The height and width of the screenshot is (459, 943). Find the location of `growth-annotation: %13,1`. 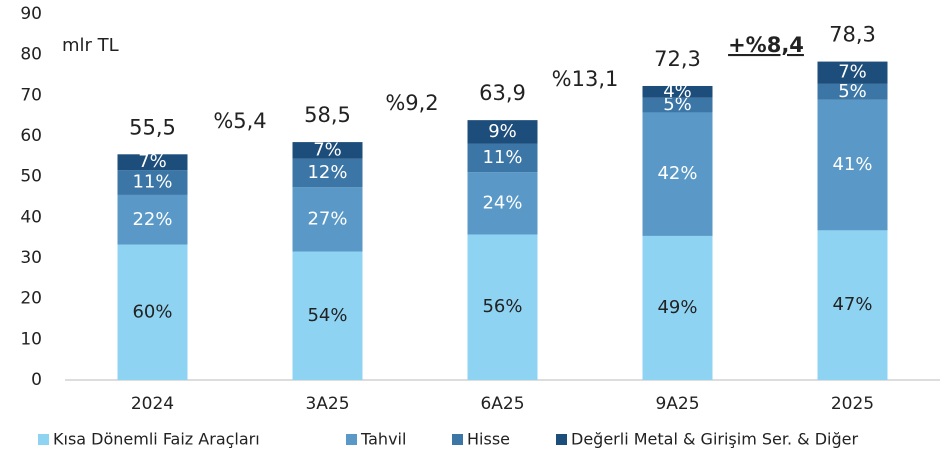

growth-annotation: %13,1 is located at coordinates (585, 79).